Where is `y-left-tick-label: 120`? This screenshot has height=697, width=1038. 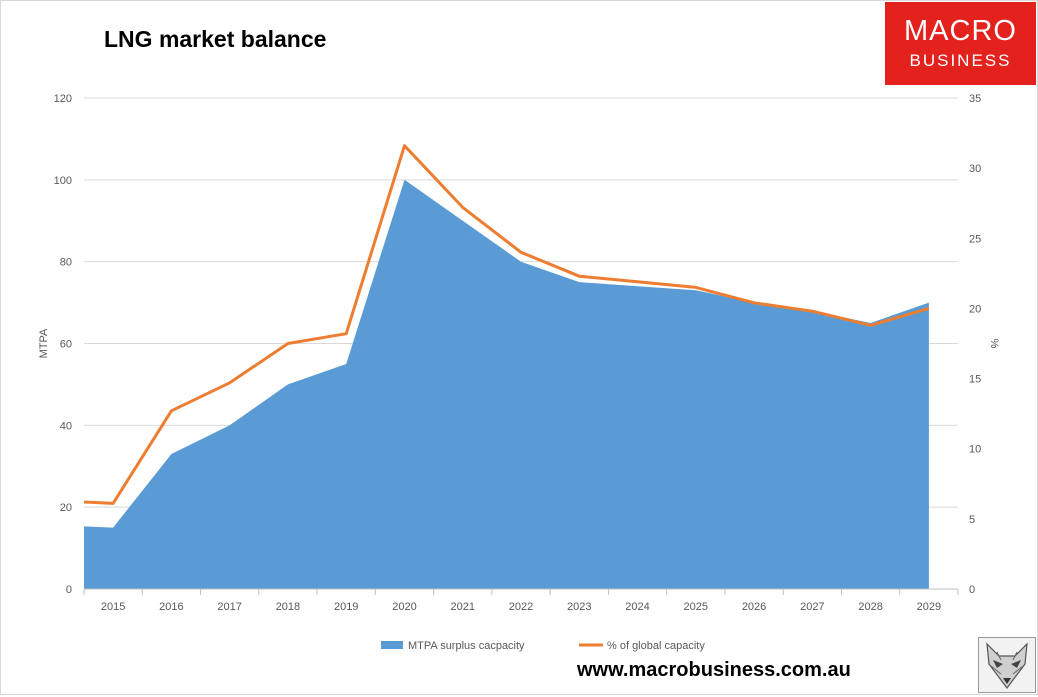 y-left-tick-label: 120 is located at coordinates (63, 99).